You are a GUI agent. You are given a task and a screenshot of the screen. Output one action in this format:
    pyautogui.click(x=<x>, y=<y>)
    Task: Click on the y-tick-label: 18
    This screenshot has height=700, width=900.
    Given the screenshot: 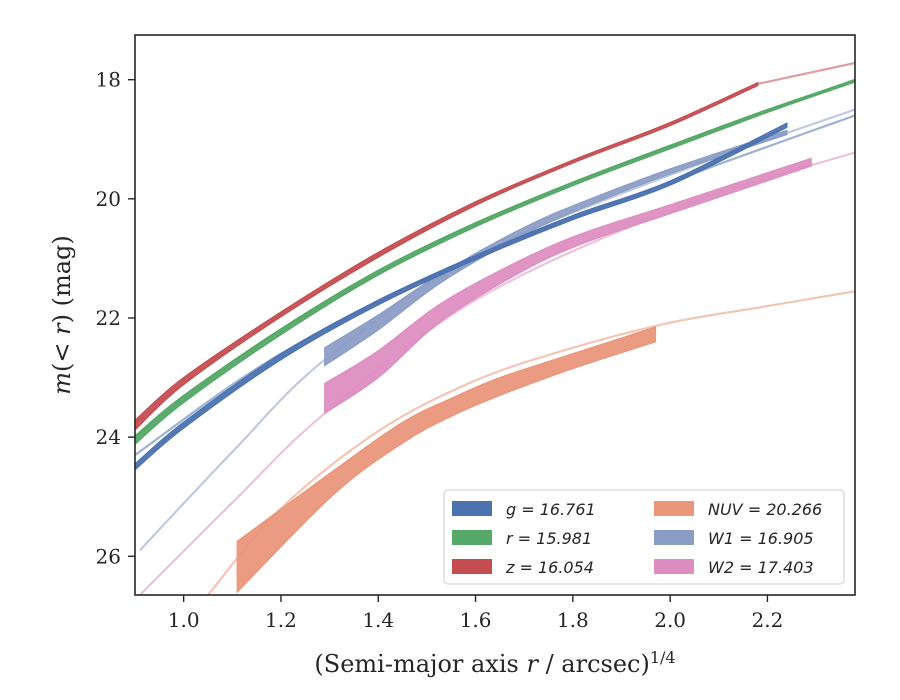 What is the action you would take?
    pyautogui.click(x=108, y=80)
    